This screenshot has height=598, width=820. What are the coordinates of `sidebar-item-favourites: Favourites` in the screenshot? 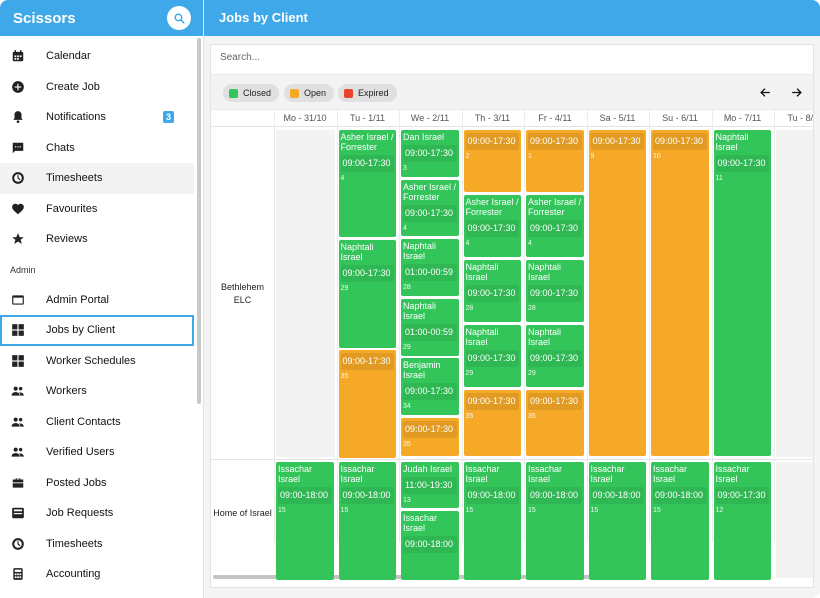 It's located at (97, 209).